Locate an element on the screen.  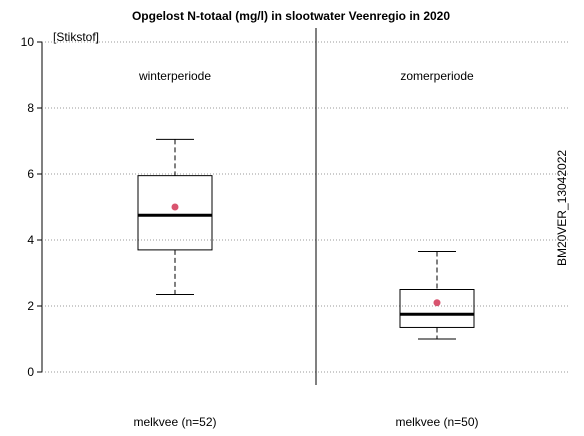
y-tick-label: 4 is located at coordinates (30, 240).